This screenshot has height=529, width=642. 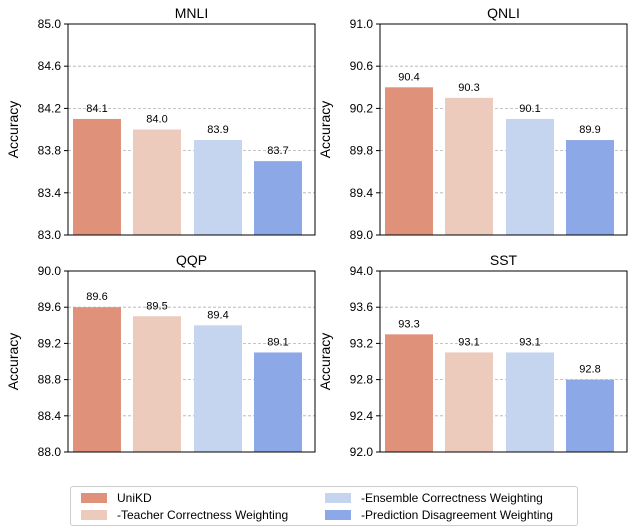 What do you see at coordinates (409, 161) in the screenshot?
I see `qnli-bar-unikd` at bounding box center [409, 161].